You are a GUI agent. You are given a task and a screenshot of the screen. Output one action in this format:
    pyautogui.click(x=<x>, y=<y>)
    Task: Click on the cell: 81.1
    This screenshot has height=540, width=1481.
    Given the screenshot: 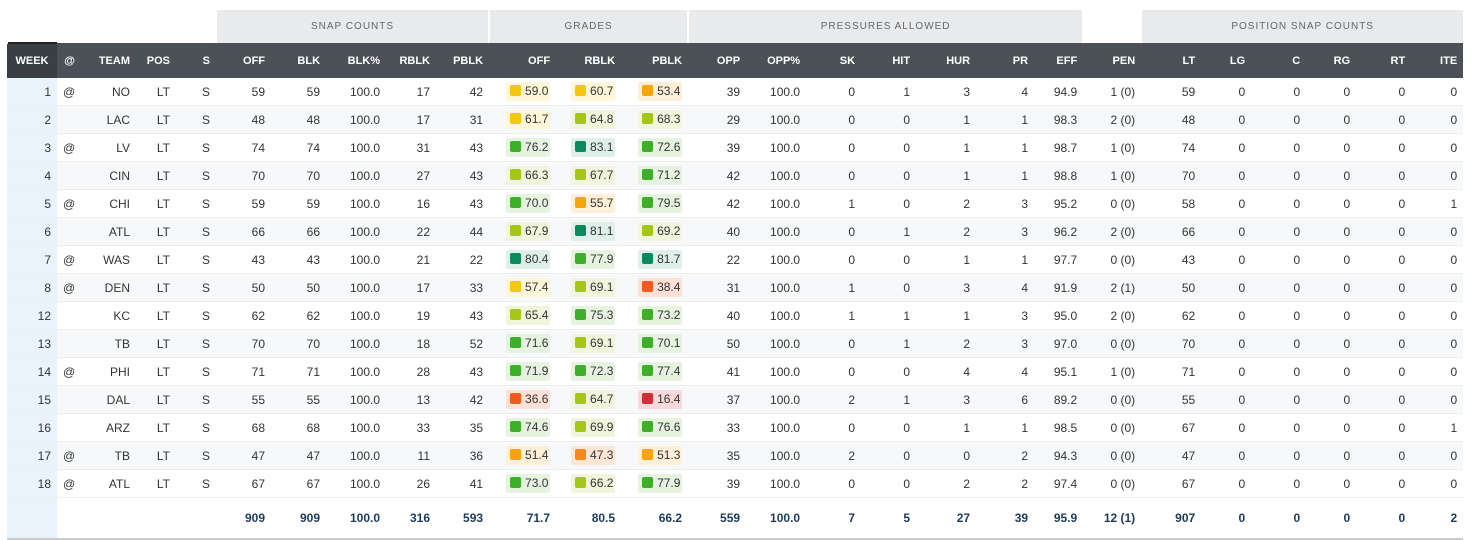 What is the action you would take?
    pyautogui.click(x=589, y=231)
    